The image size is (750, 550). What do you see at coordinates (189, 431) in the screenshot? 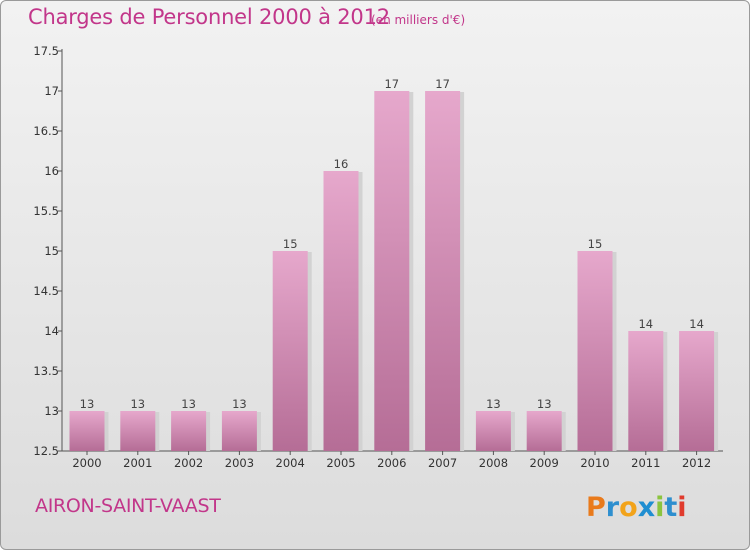
I see `bar-2002` at bounding box center [189, 431].